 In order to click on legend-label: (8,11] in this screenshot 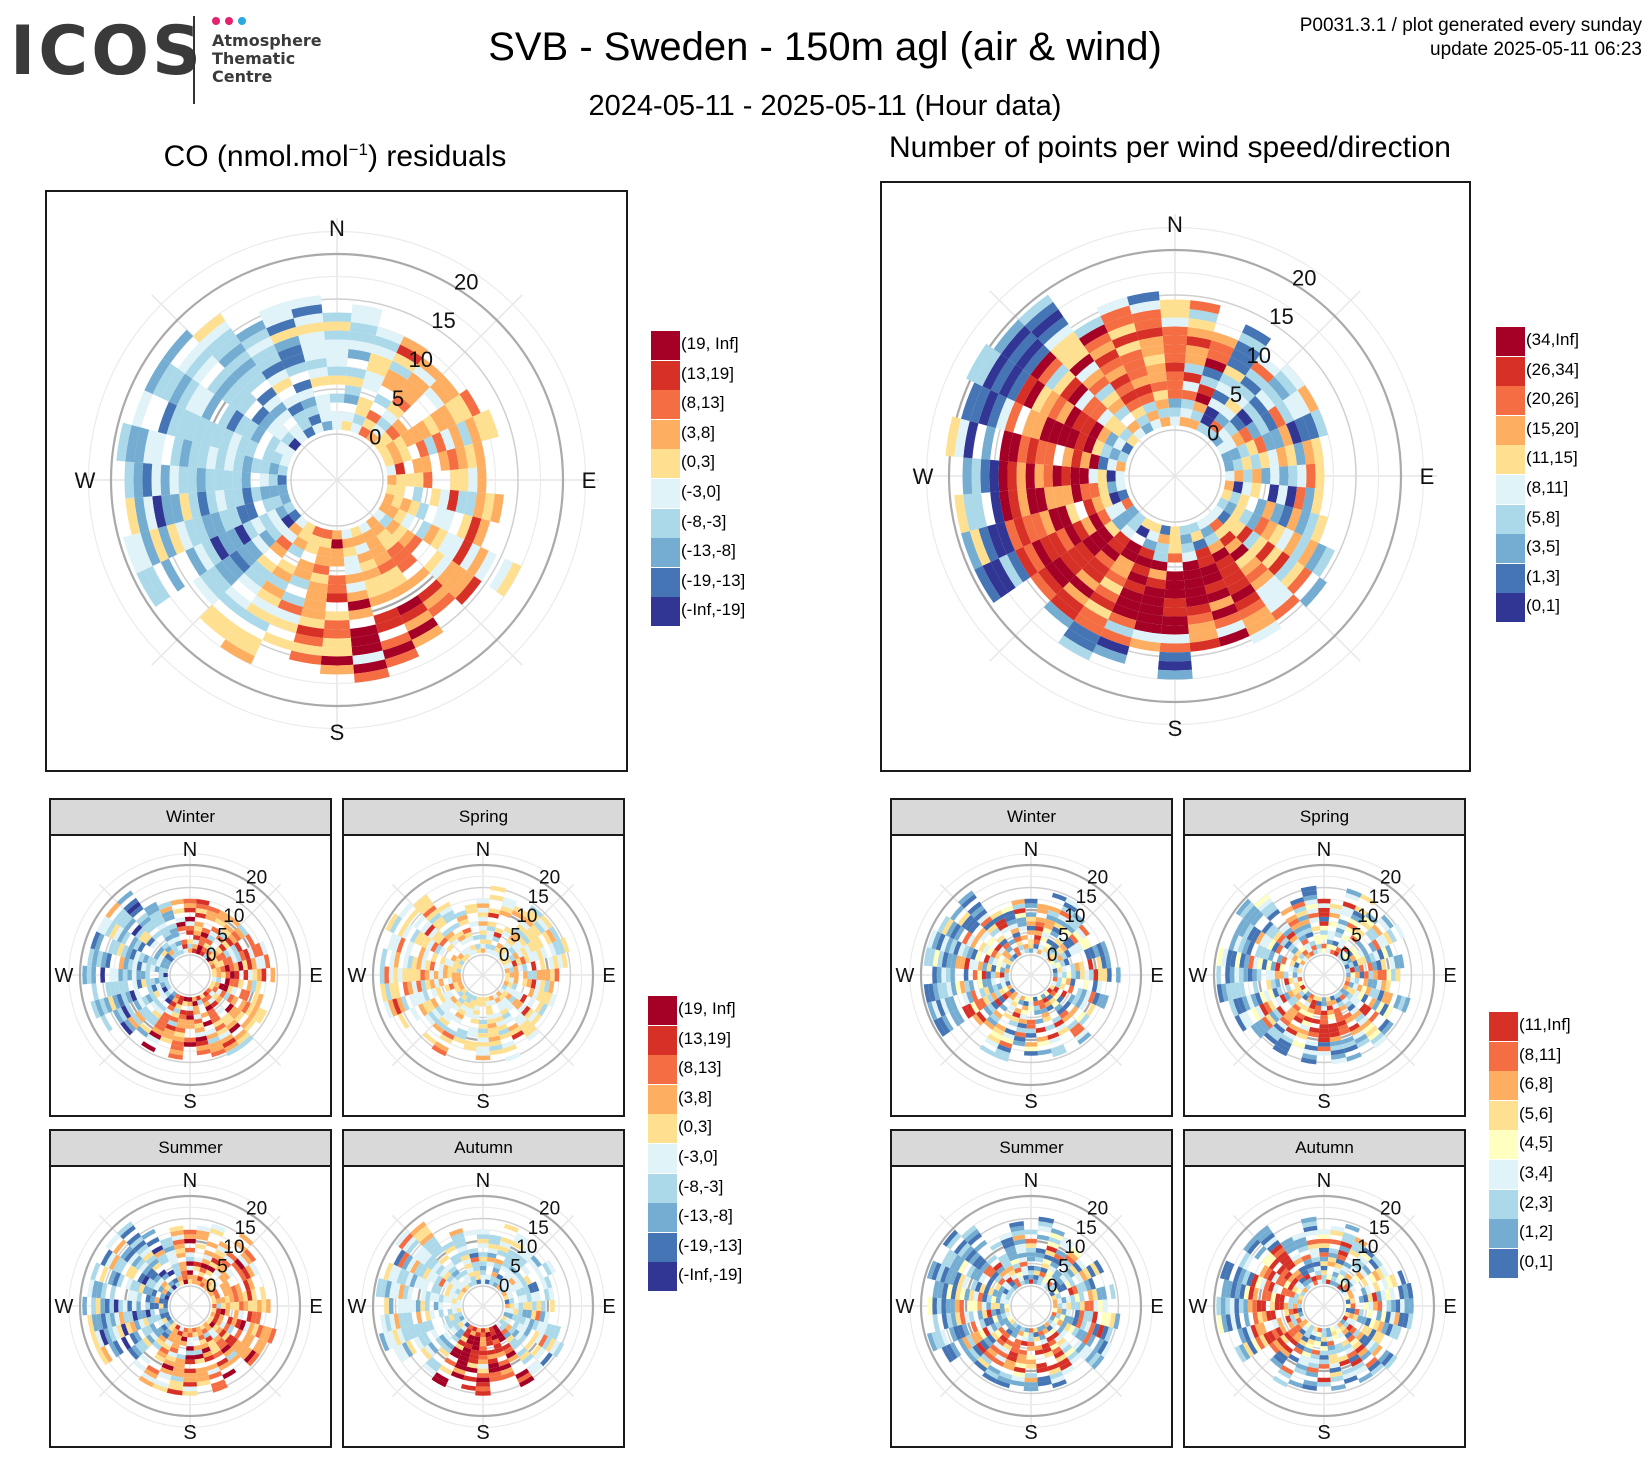, I will do `click(1540, 1054)`.